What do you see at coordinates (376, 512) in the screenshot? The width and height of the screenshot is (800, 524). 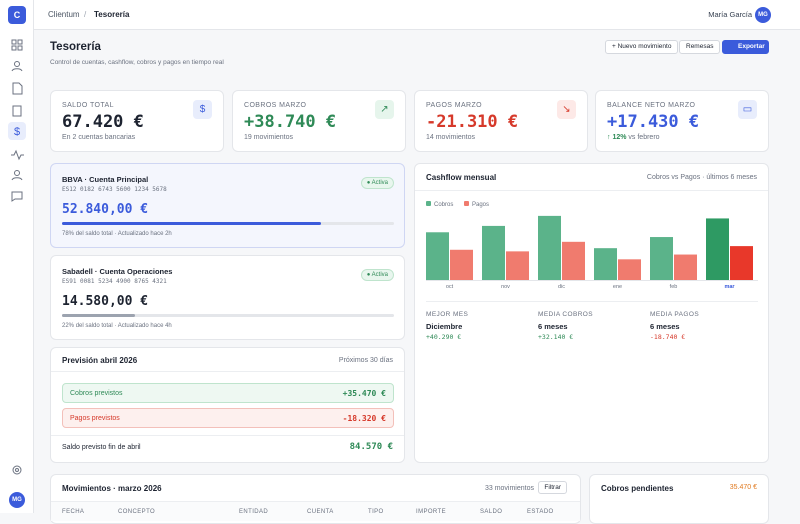 I see `column-header: TIPO` at bounding box center [376, 512].